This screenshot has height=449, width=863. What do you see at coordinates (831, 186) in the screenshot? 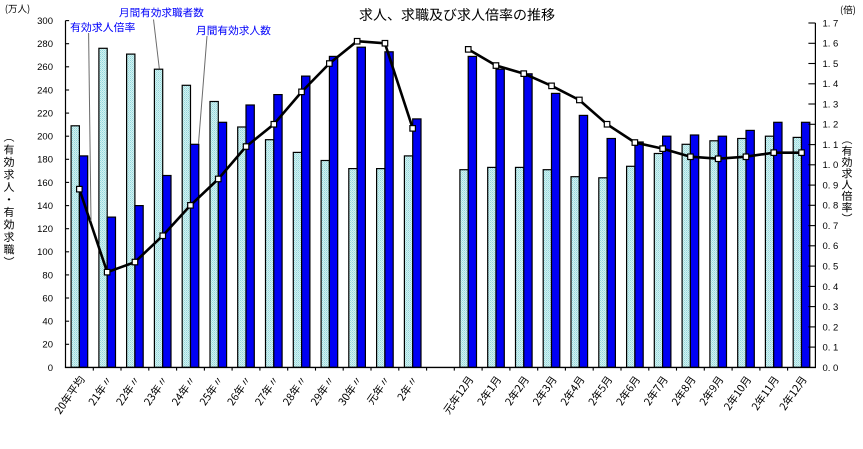
I see `svg-text: 0. 9` at bounding box center [831, 186].